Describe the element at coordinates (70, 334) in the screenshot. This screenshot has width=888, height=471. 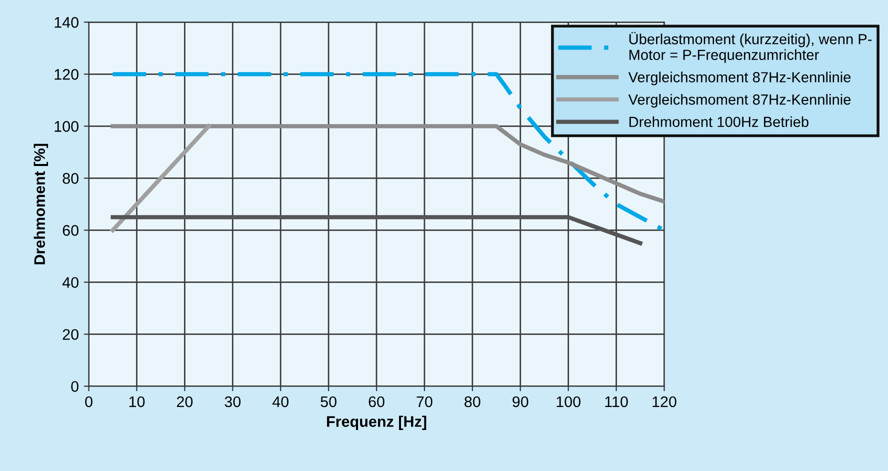
I see `y-tick-label: 20` at that location.